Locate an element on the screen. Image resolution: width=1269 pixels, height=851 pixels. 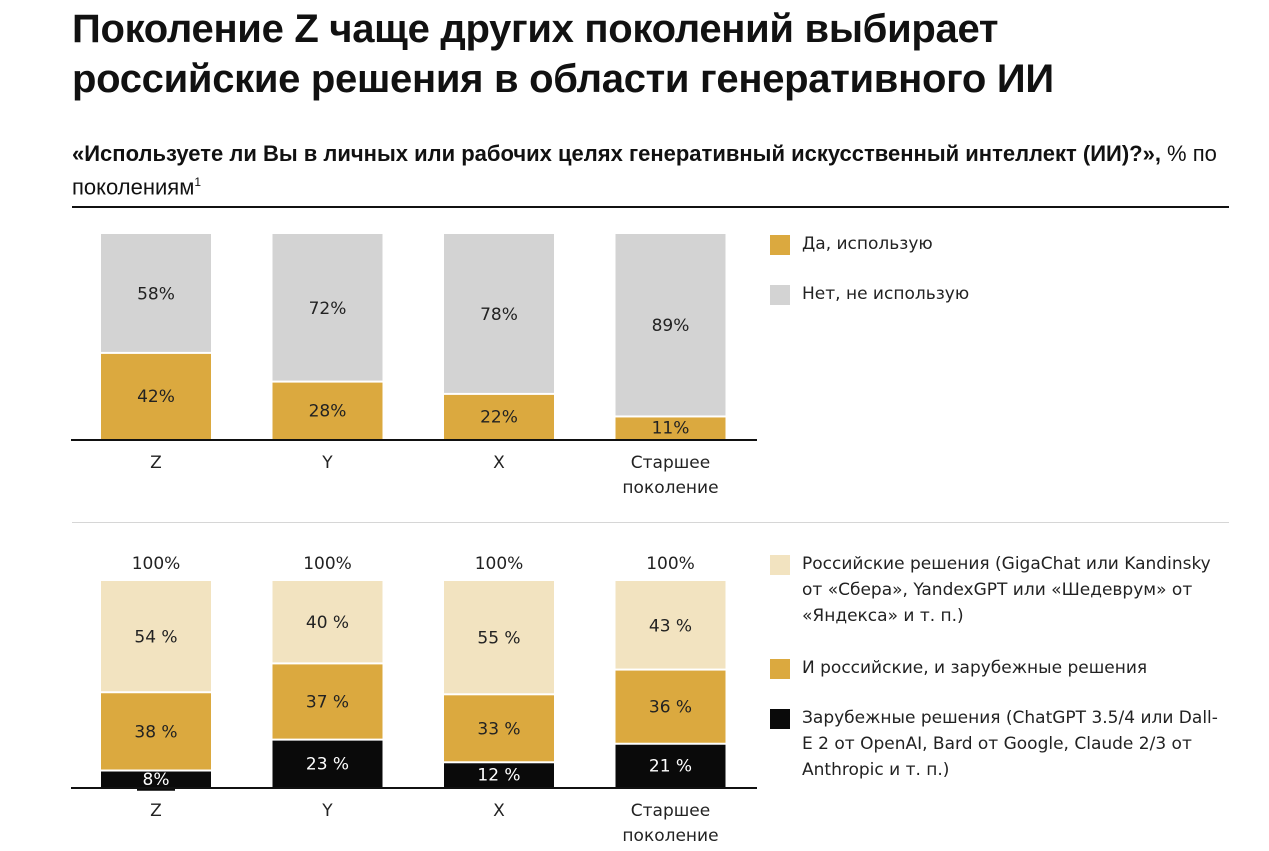
data-label: 12 % is located at coordinates (498, 776).